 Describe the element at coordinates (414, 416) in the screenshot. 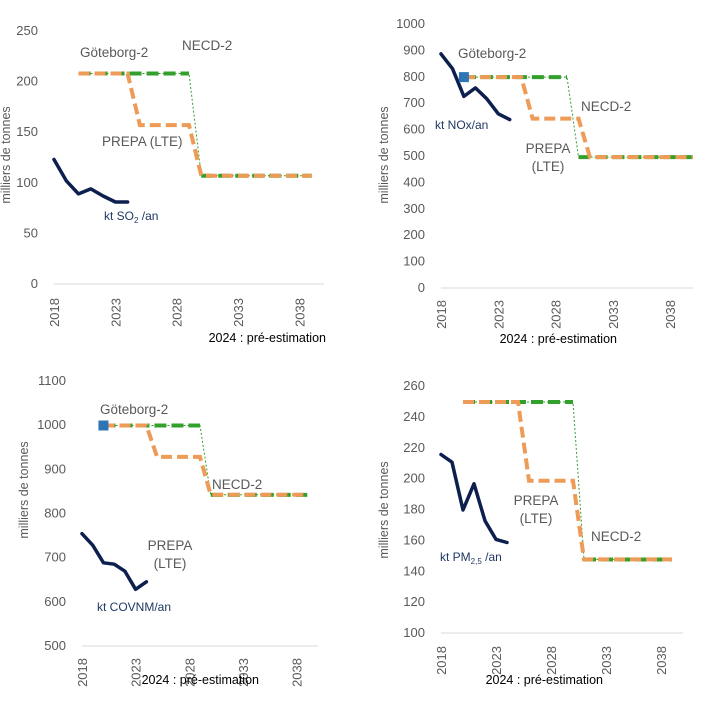

I see `y-tick-label: 240` at that location.